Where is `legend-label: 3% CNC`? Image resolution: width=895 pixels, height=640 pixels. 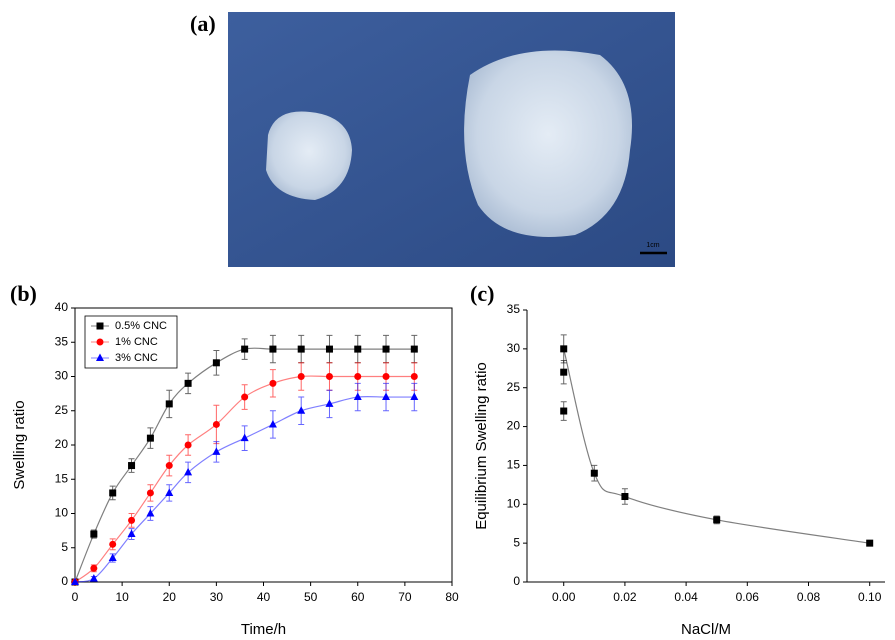
legend-label: 3% CNC is located at coordinates (136, 358).